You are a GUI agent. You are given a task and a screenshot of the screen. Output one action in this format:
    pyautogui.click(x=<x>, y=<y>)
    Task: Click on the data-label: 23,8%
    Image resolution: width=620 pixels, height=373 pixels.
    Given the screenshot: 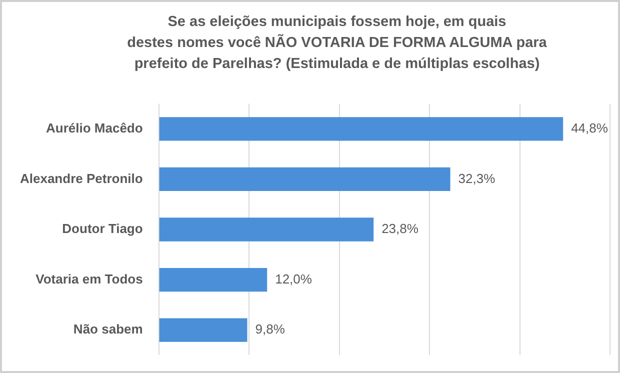 What is the action you would take?
    pyautogui.click(x=400, y=228)
    